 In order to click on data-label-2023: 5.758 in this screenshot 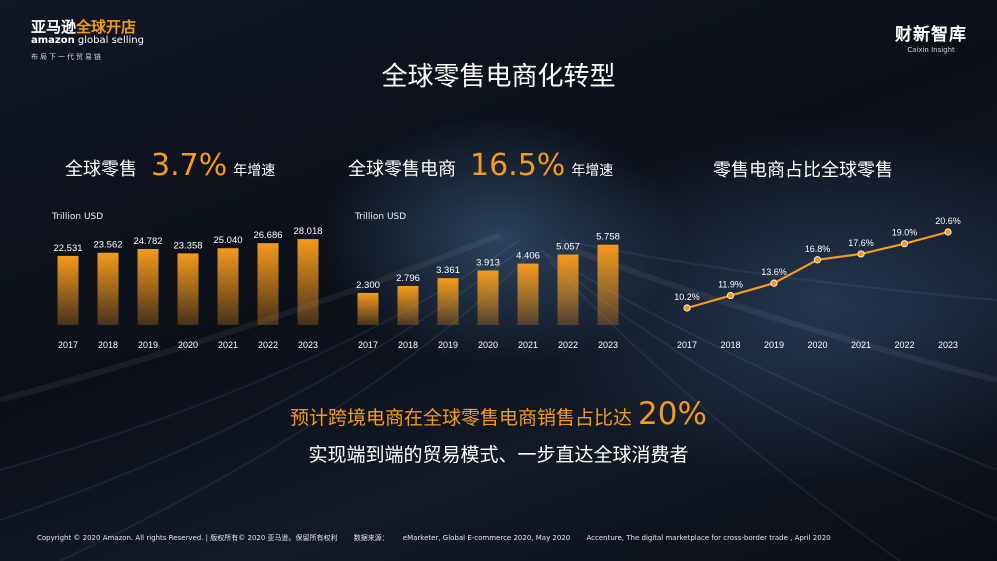, I will do `click(608, 237)`.